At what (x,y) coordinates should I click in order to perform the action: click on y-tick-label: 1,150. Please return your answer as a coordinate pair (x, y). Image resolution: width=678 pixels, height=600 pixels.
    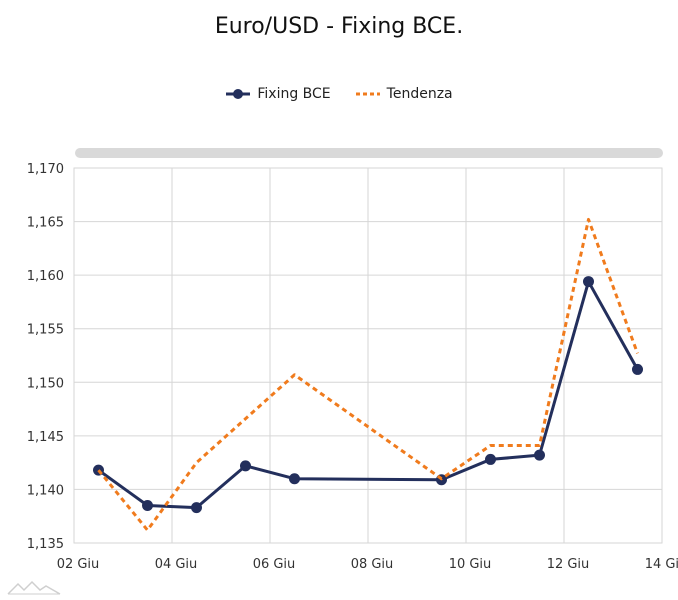
    Looking at the image, I should click on (45, 383).